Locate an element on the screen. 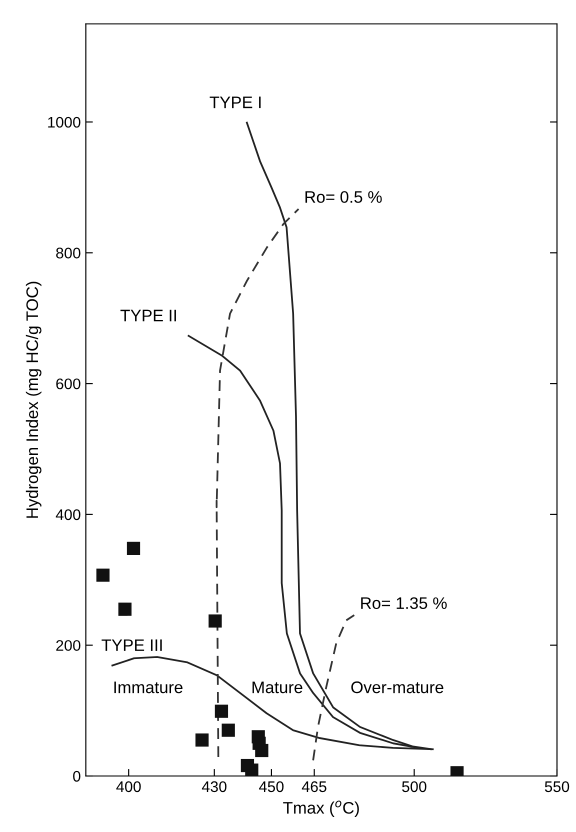  series-label: Ro= 1.35 % is located at coordinates (404, 603).